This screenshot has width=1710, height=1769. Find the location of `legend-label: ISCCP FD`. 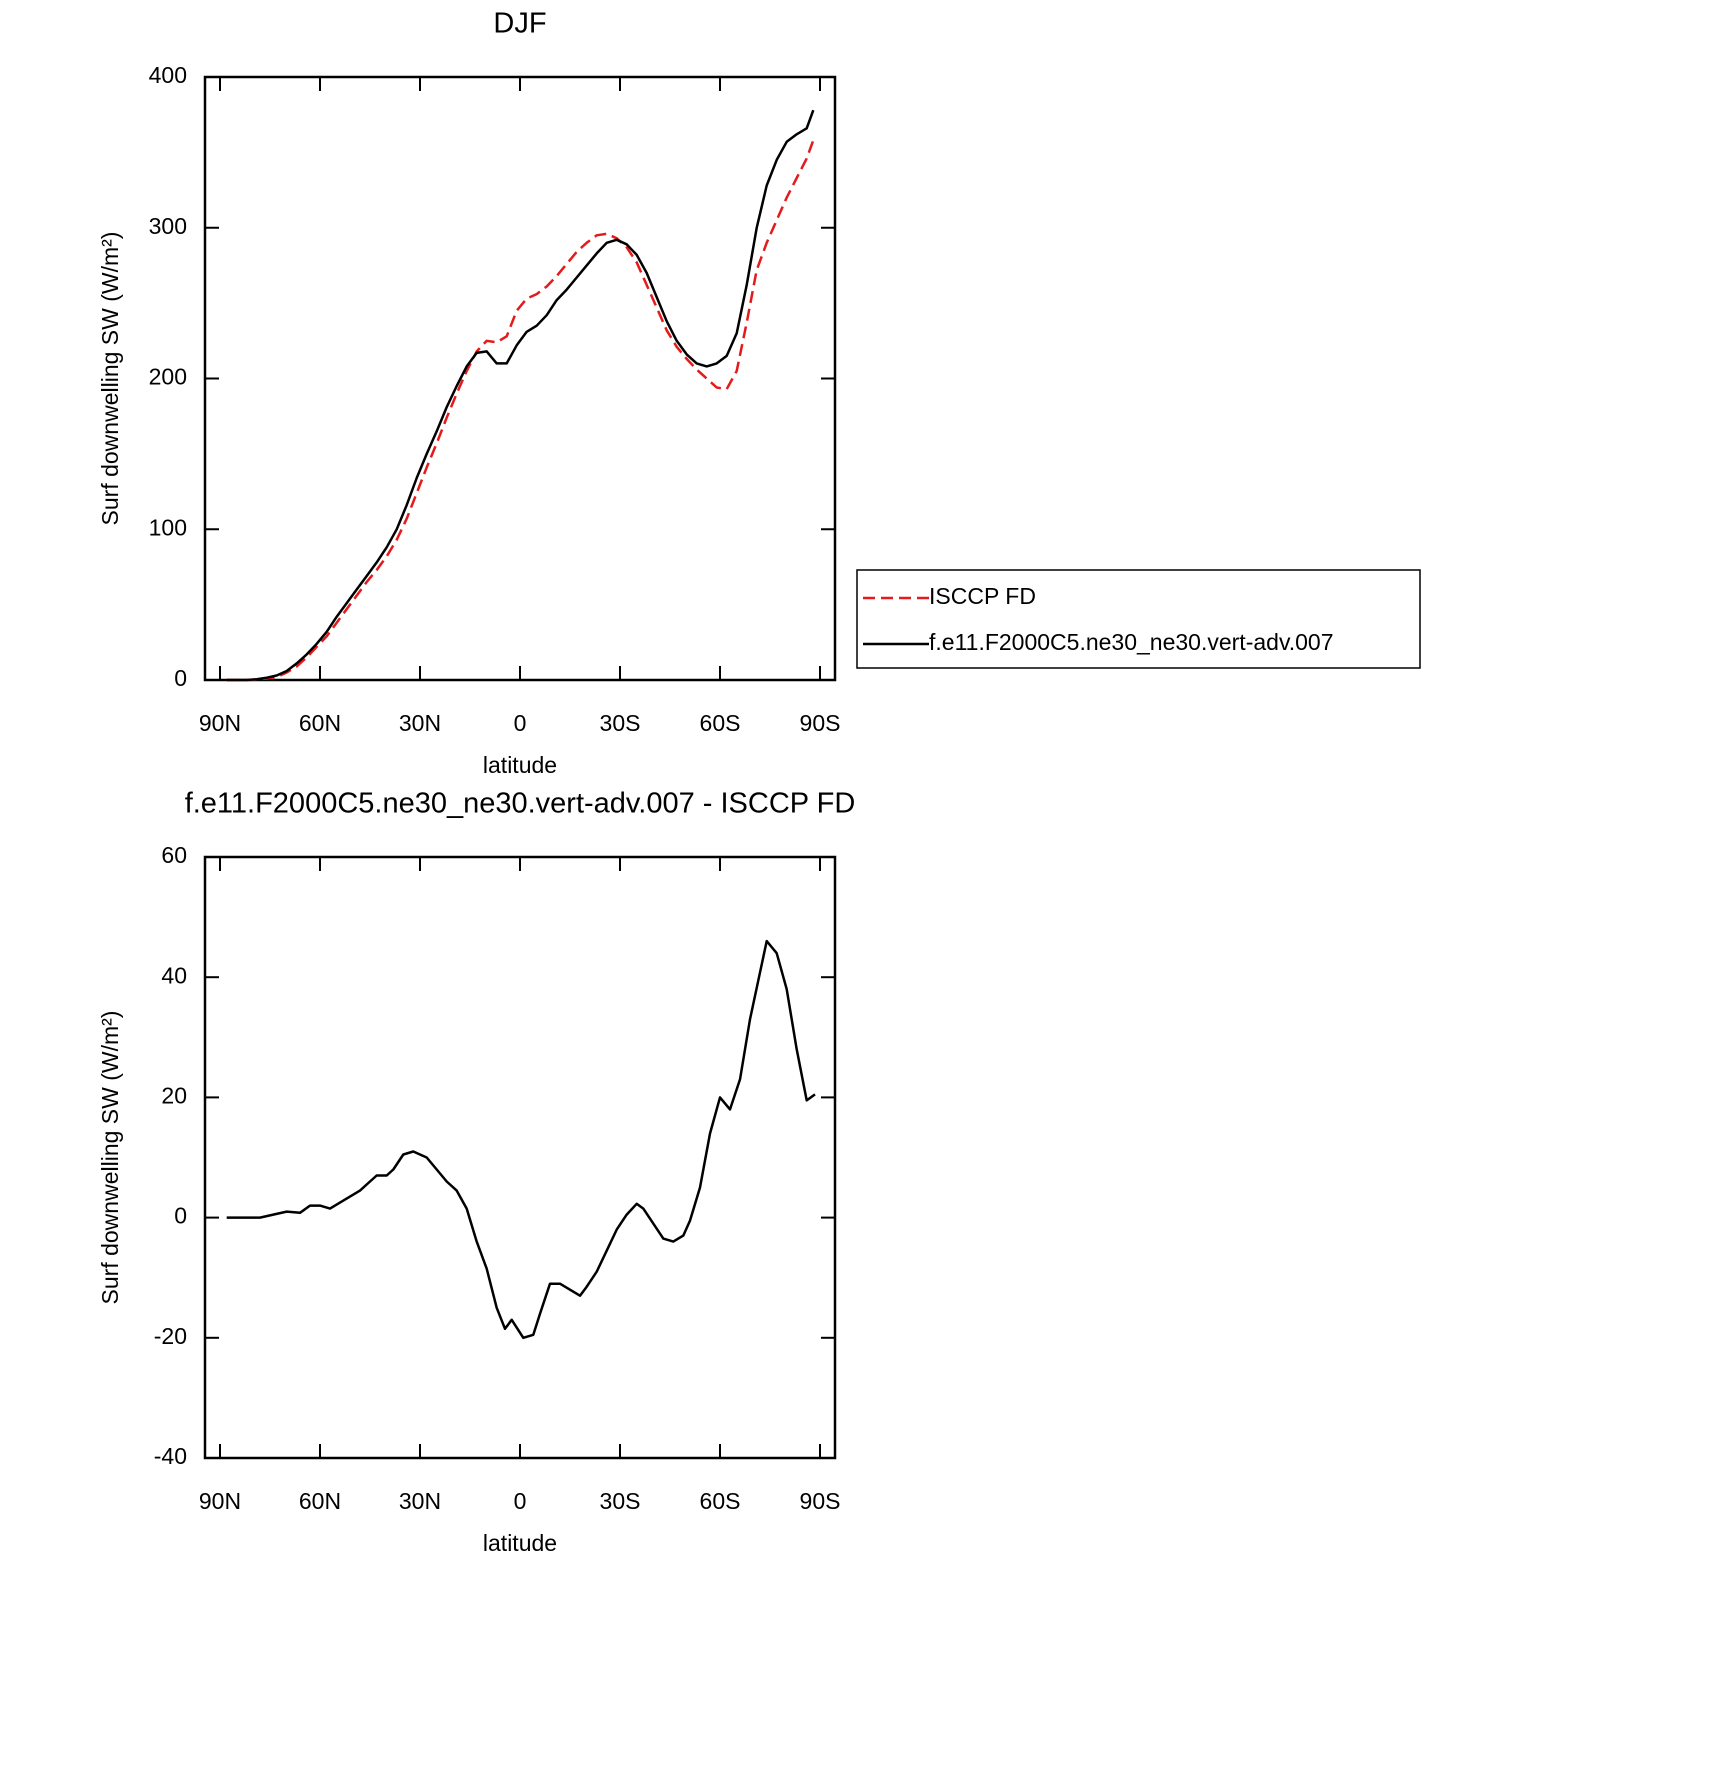

legend-label: ISCCP FD is located at coordinates (982, 596).